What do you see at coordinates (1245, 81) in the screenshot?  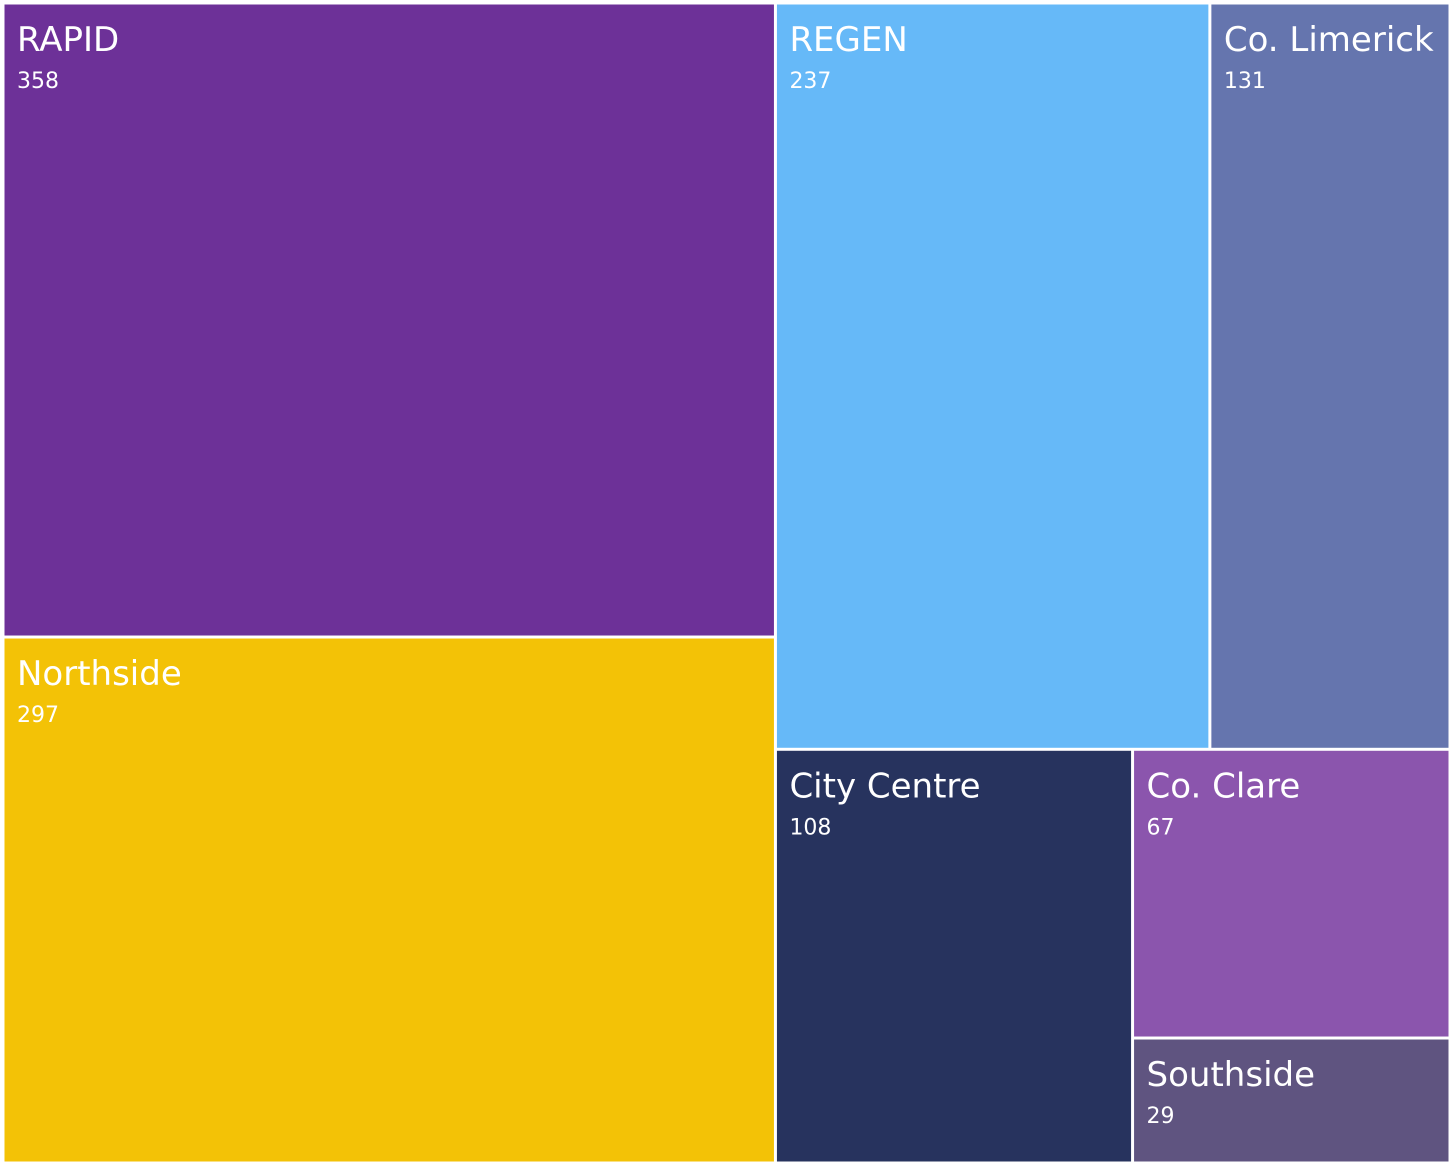 I see `tile-value: 131` at bounding box center [1245, 81].